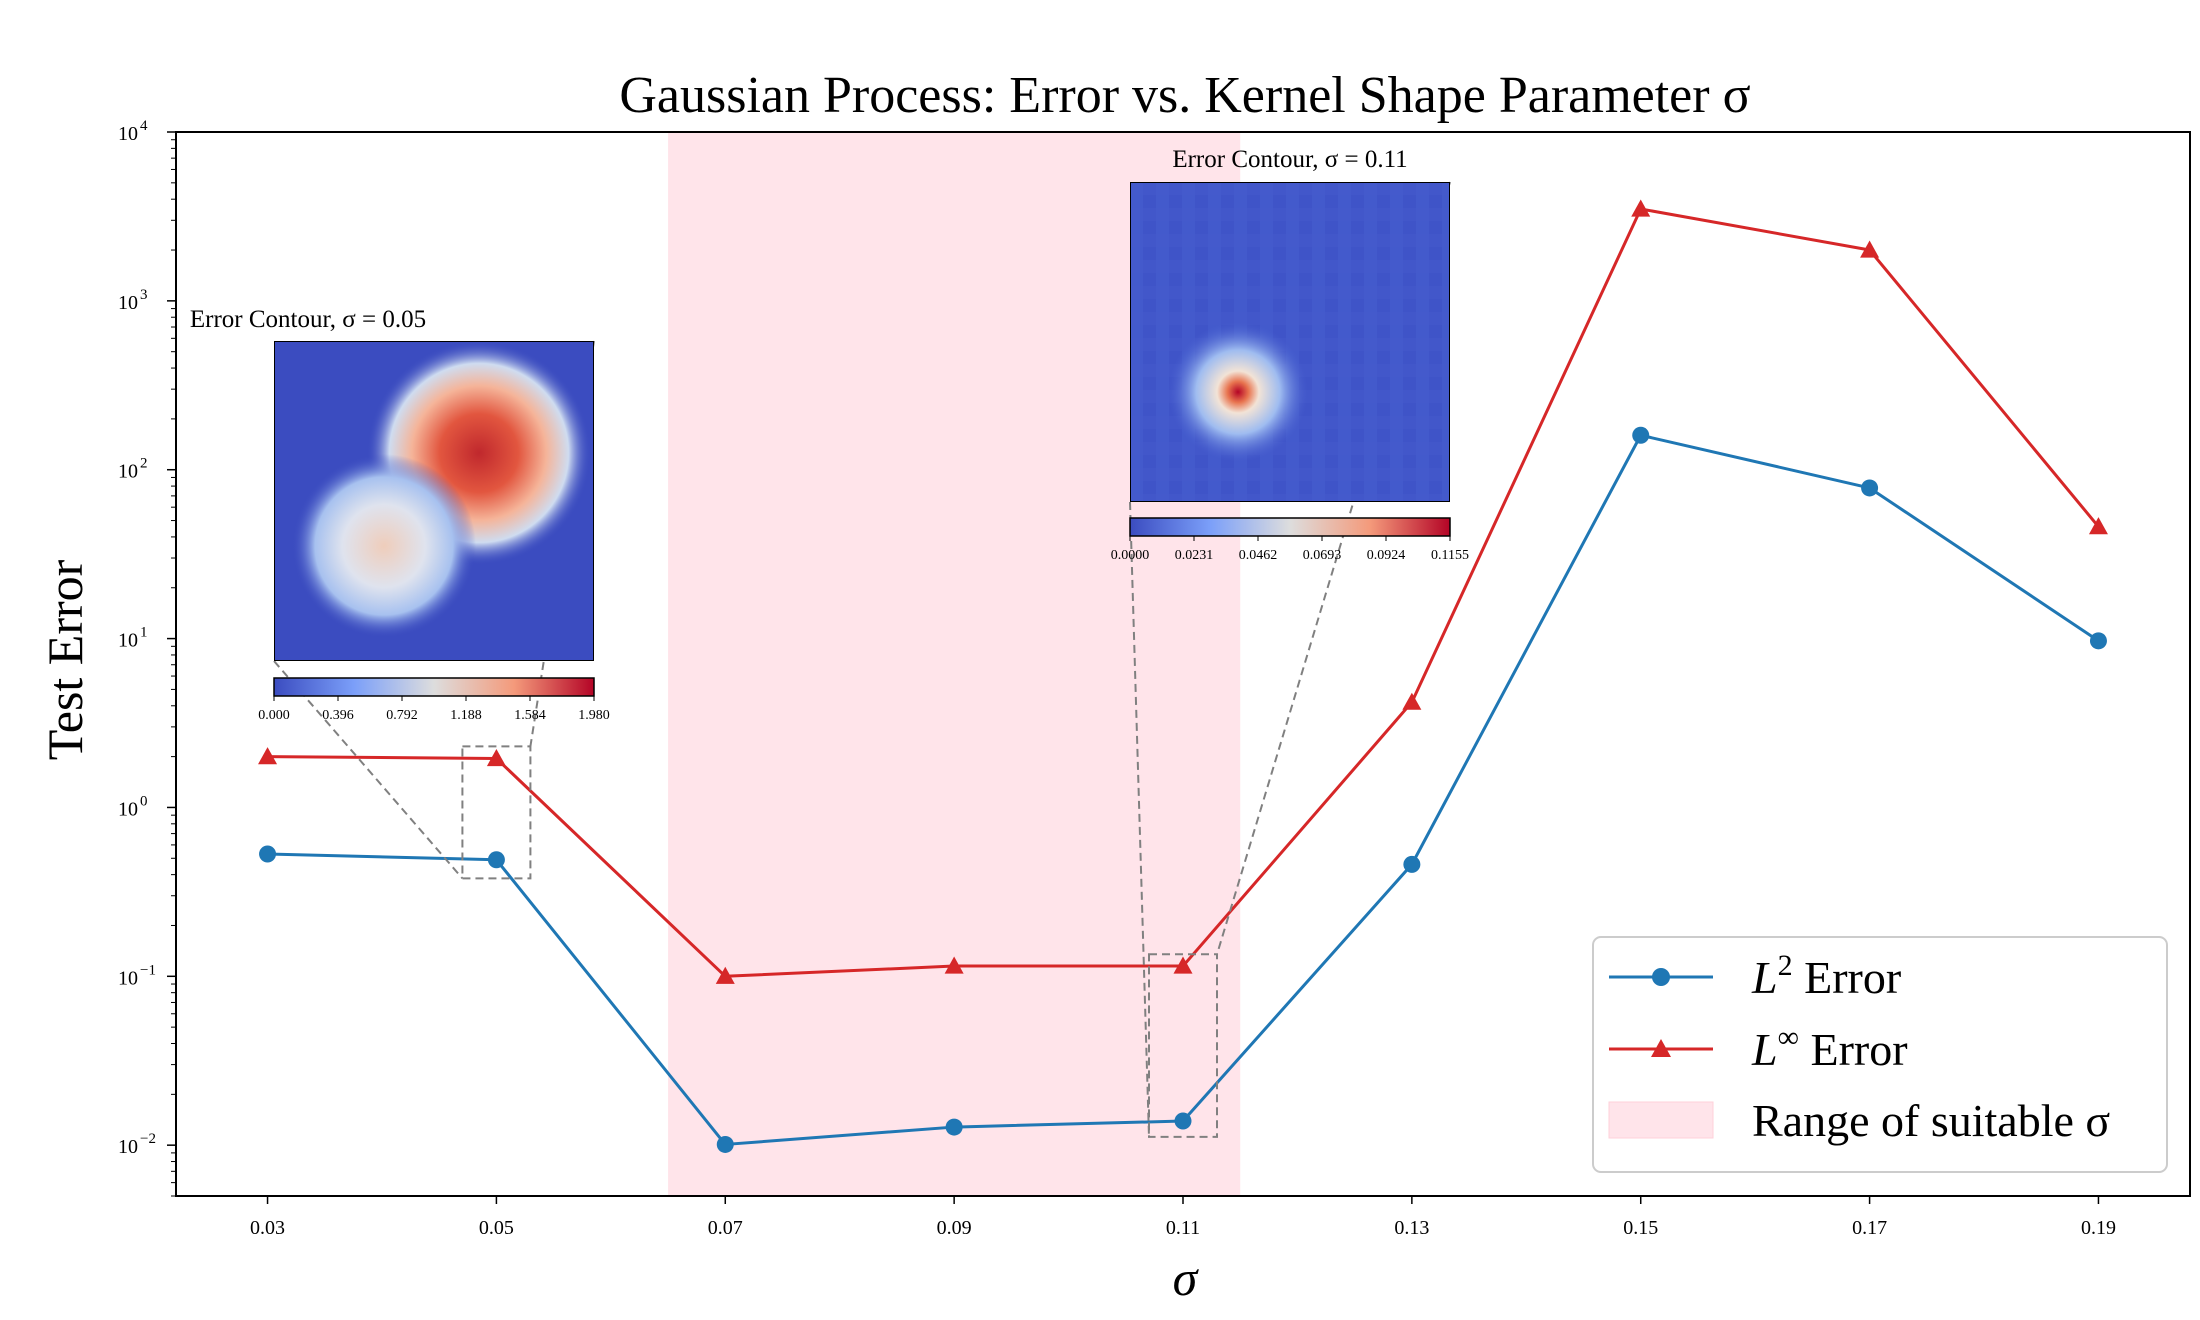  Describe the element at coordinates (1450, 555) in the screenshot. I see `colorbar-tick-label: 0.1155` at that location.